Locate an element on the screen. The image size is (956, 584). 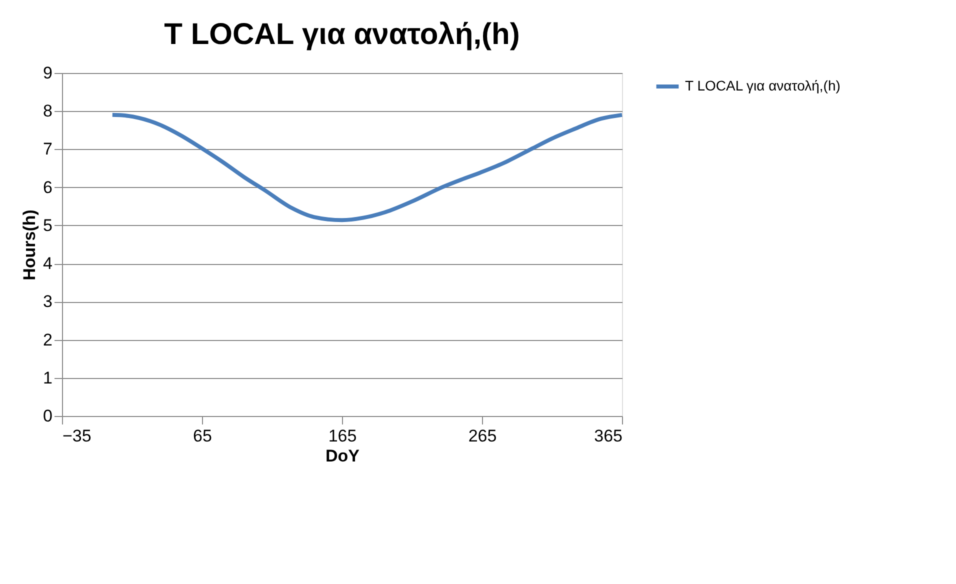
x-tick-label: 165 is located at coordinates (342, 436).